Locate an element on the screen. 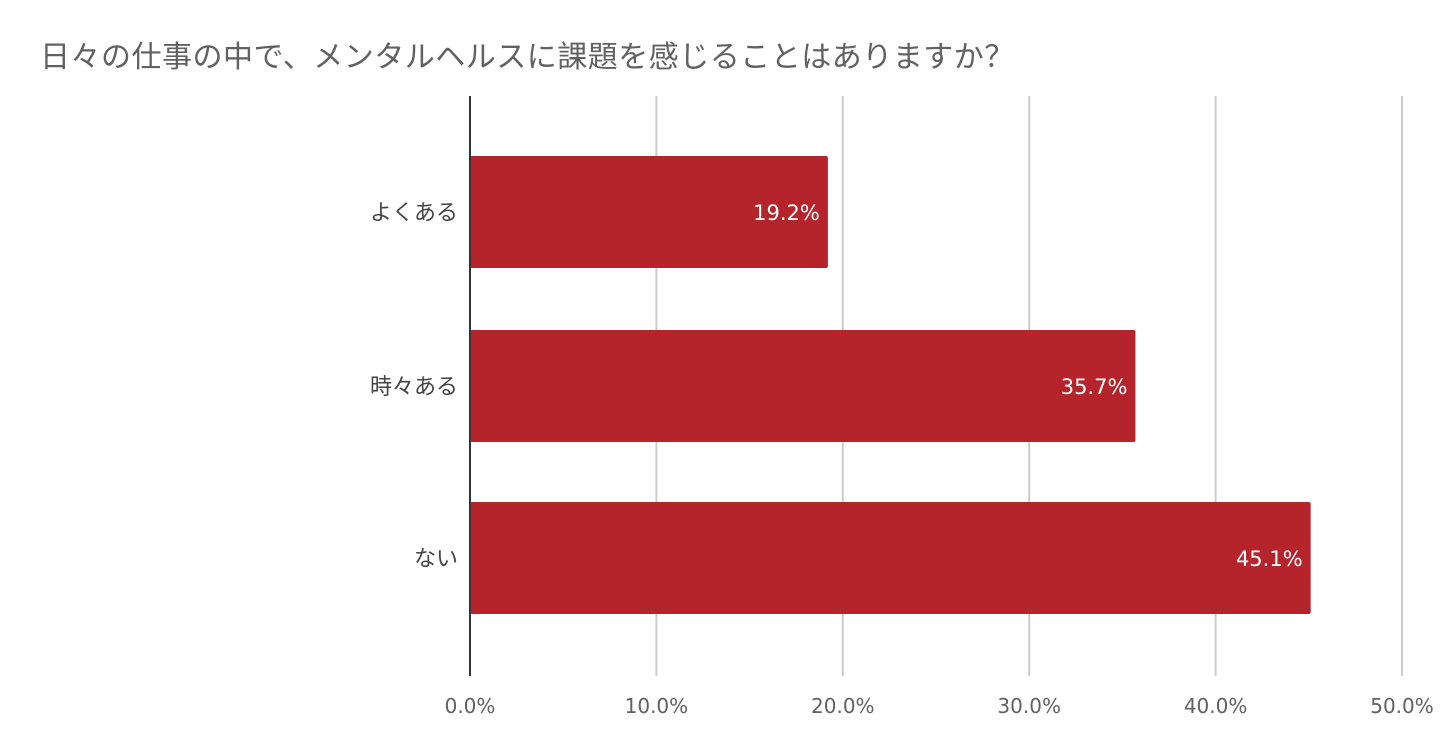  data-label: 35.7% is located at coordinates (1094, 387).